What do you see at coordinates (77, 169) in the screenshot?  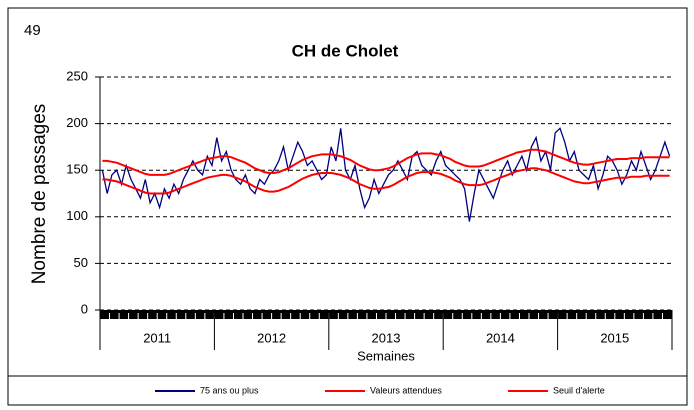 I see `y-tick-label: 150` at bounding box center [77, 169].